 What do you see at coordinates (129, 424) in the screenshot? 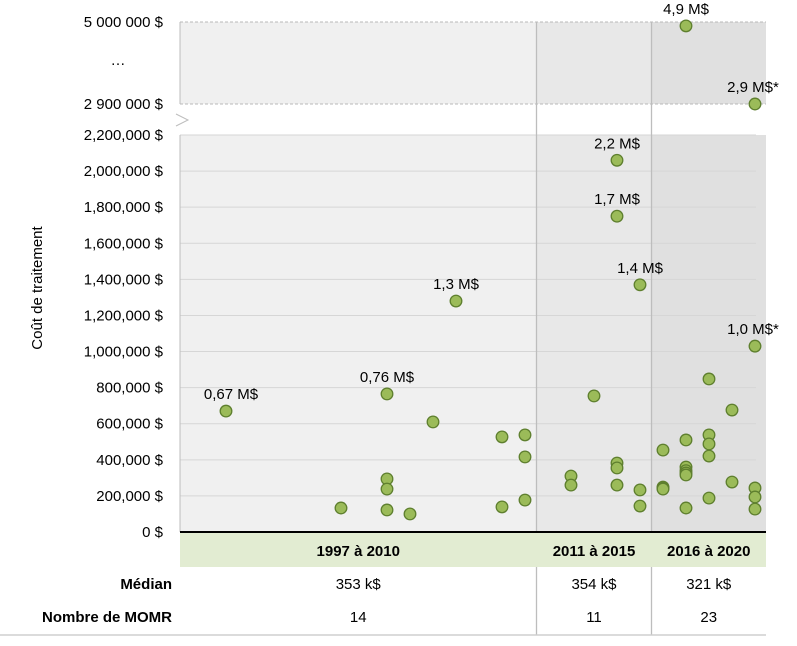
I see `y-tick-label: 600,000 $` at bounding box center [129, 424].